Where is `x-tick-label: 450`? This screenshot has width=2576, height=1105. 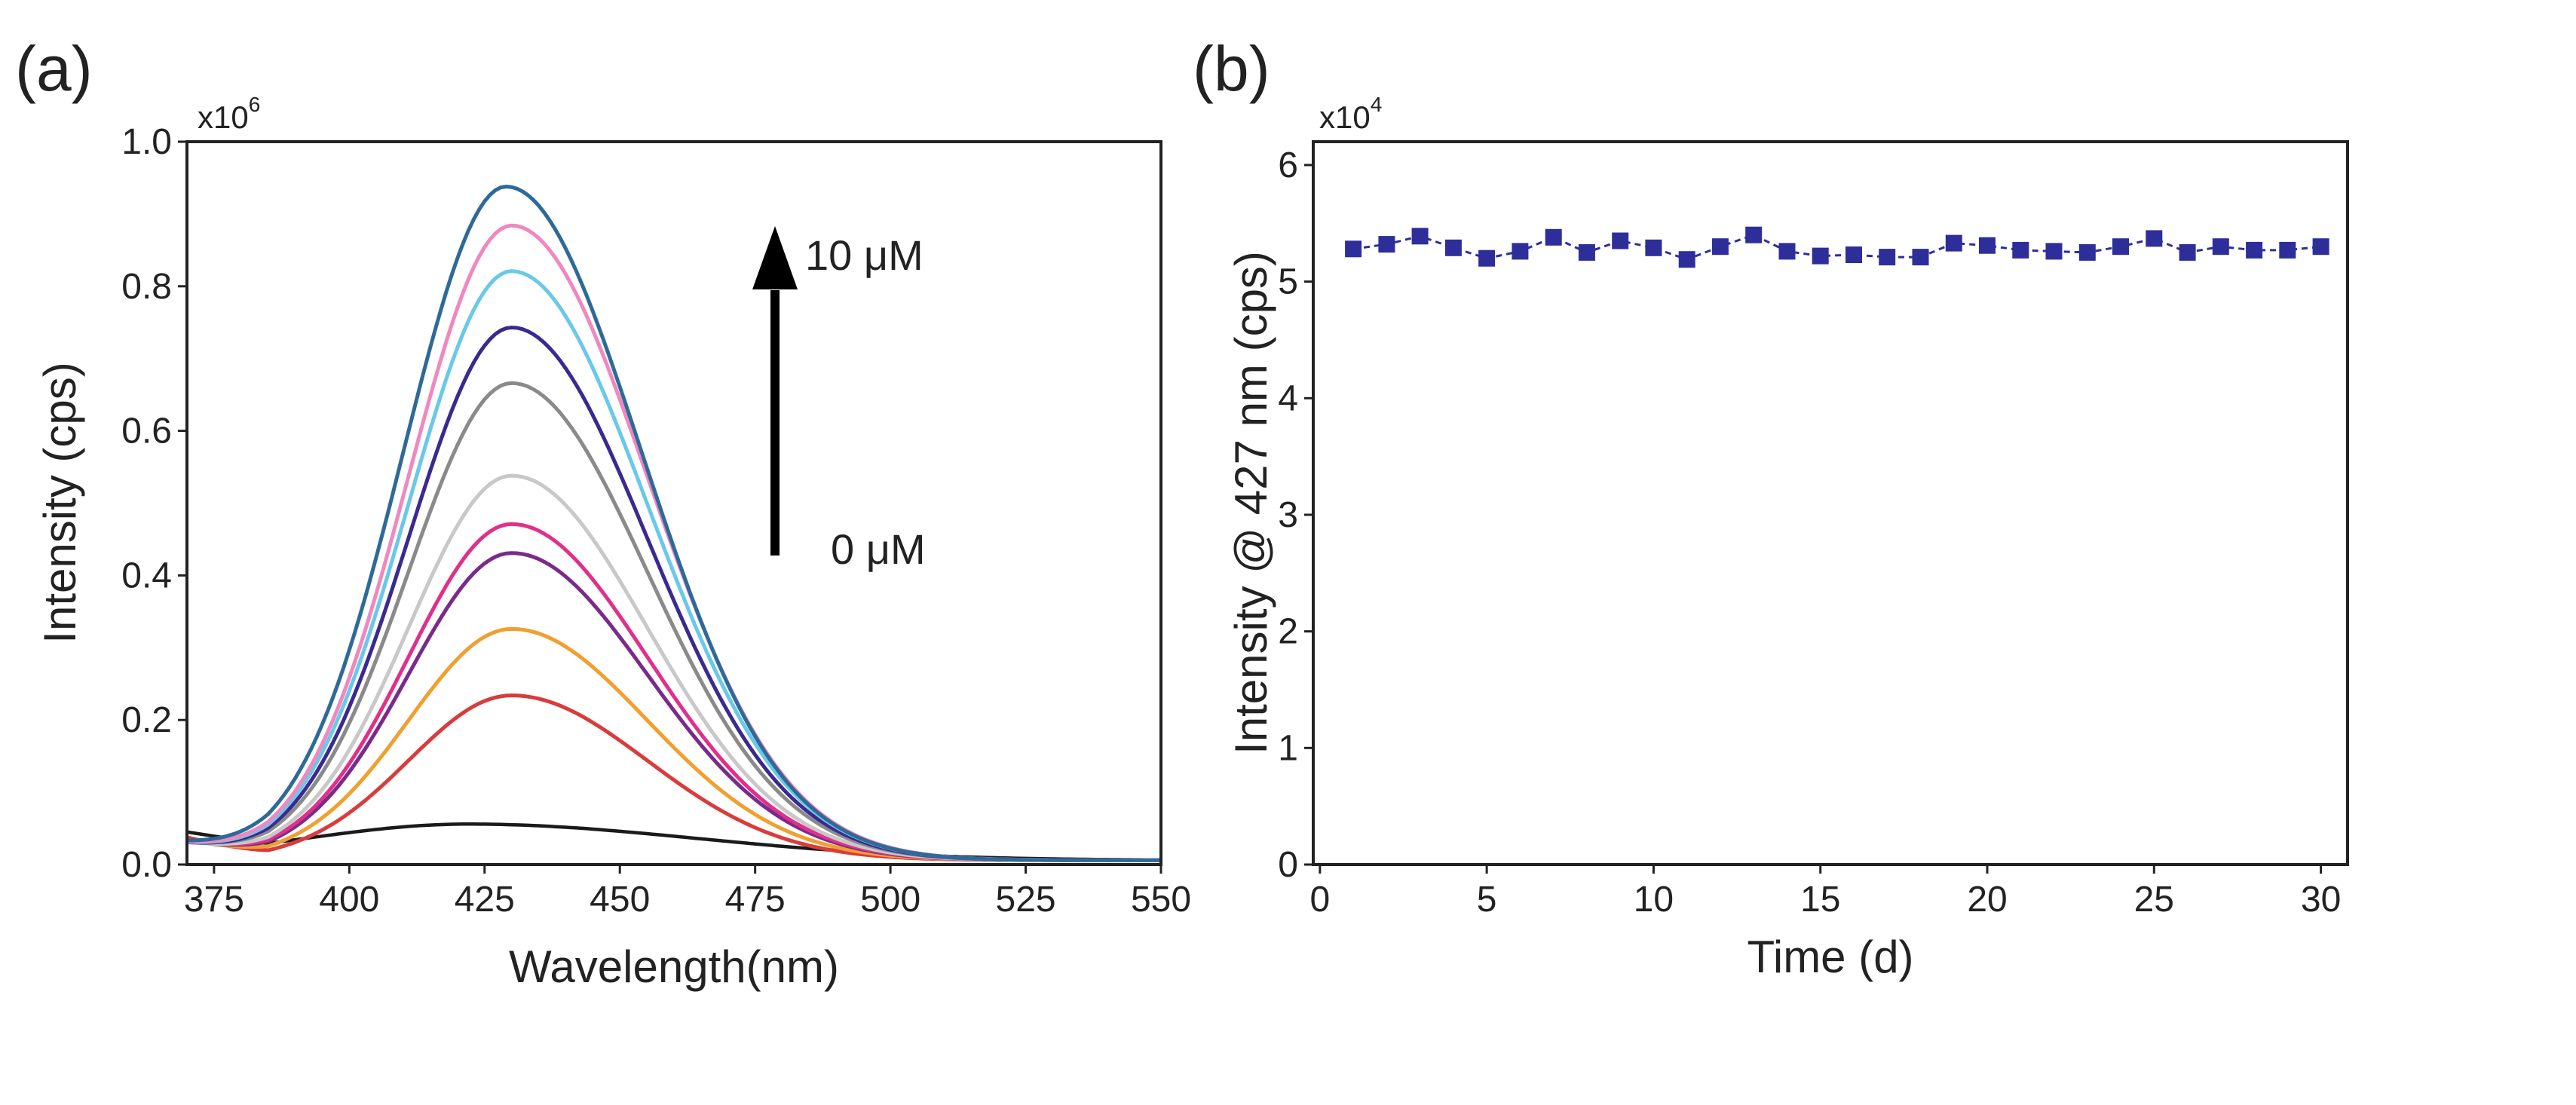 x-tick-label: 450 is located at coordinates (620, 900).